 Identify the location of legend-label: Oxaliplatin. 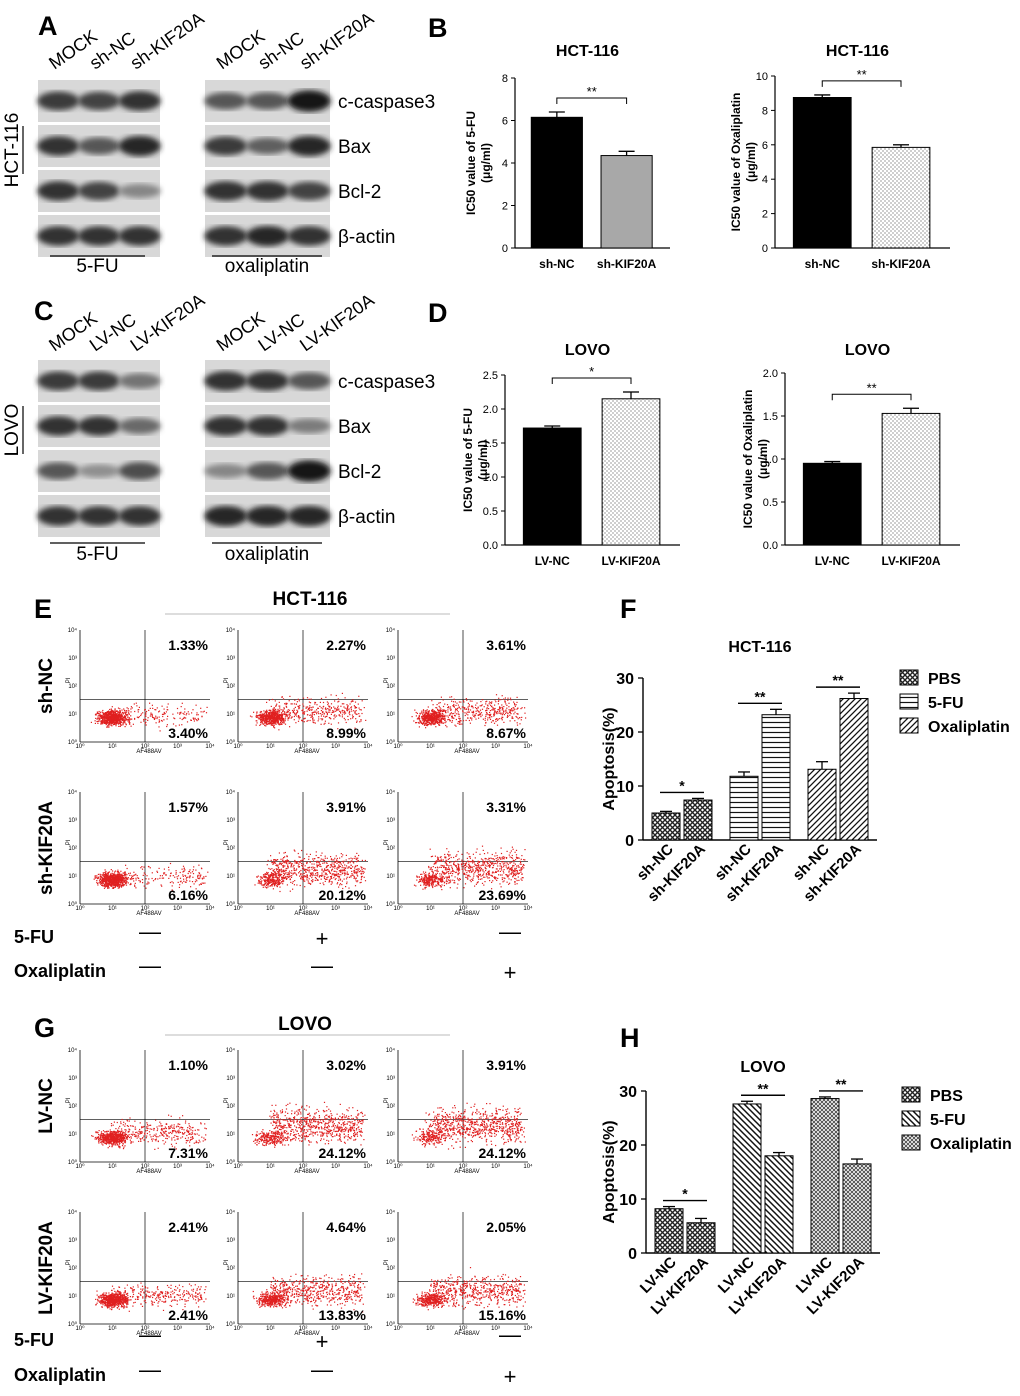
(971, 1144).